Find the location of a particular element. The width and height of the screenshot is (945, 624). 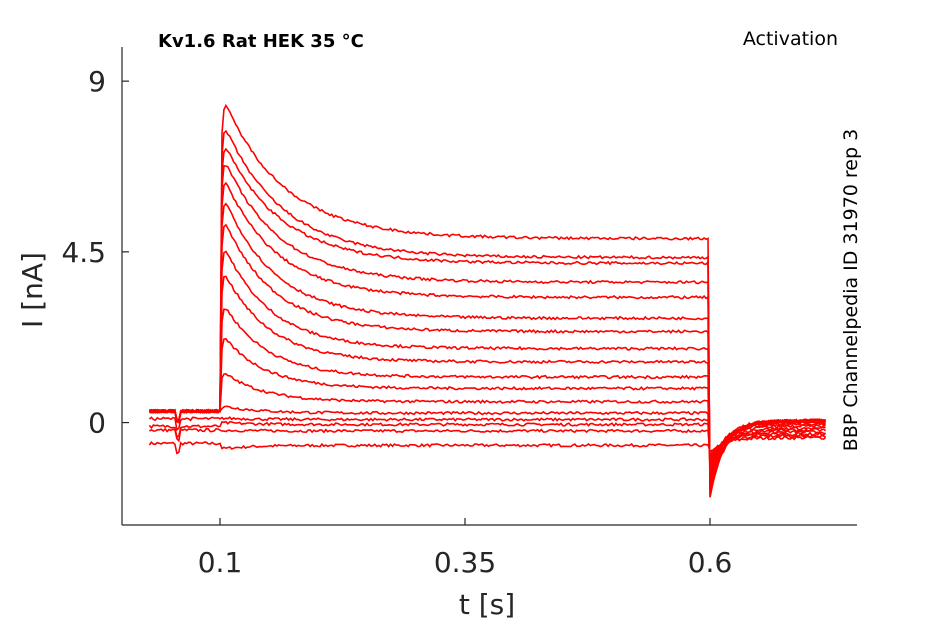

y-tick-label: 0 is located at coordinates (97, 423).